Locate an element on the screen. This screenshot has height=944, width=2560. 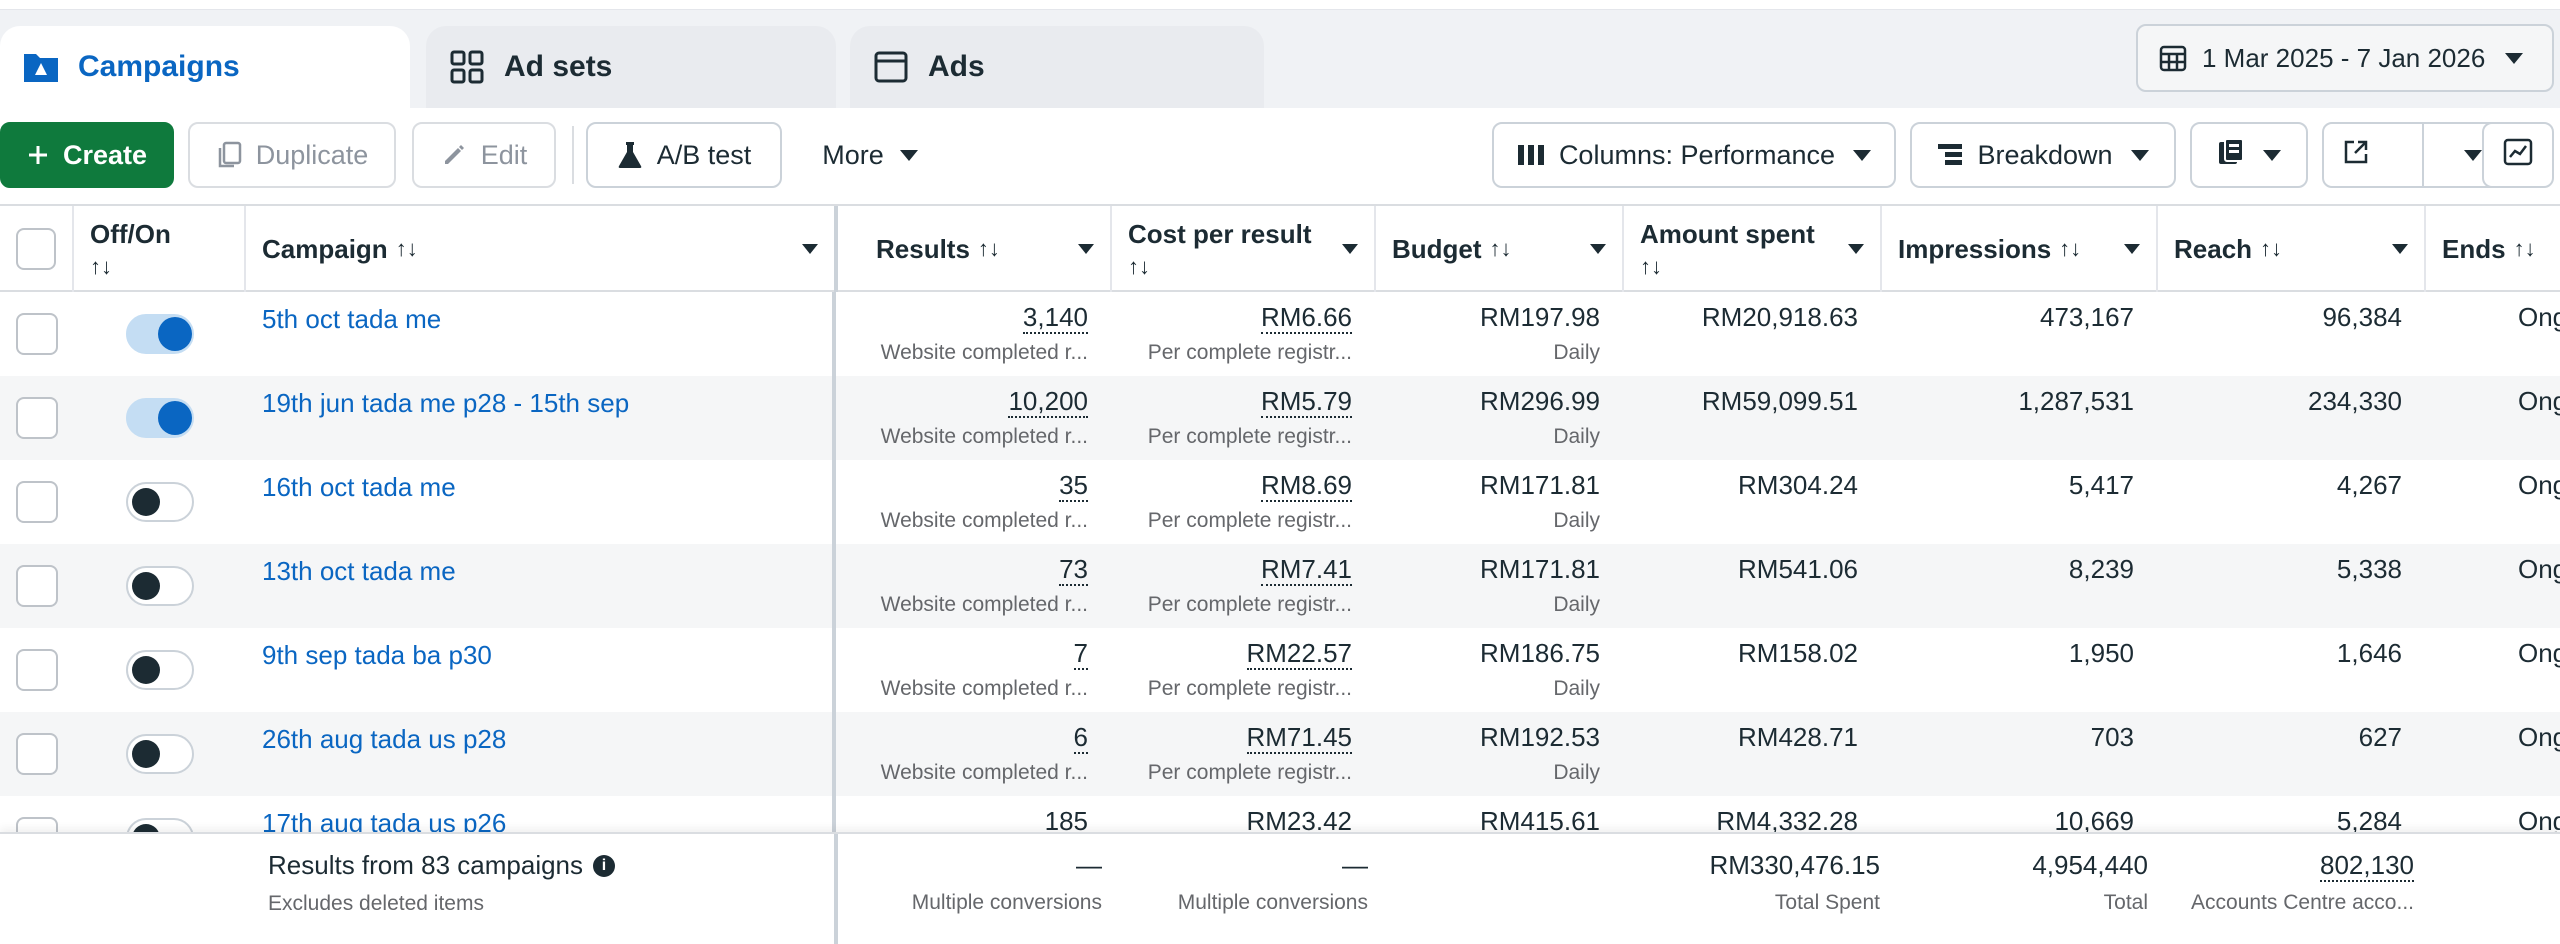
header-cpr-label: Cost per result is located at coordinates (1220, 233).